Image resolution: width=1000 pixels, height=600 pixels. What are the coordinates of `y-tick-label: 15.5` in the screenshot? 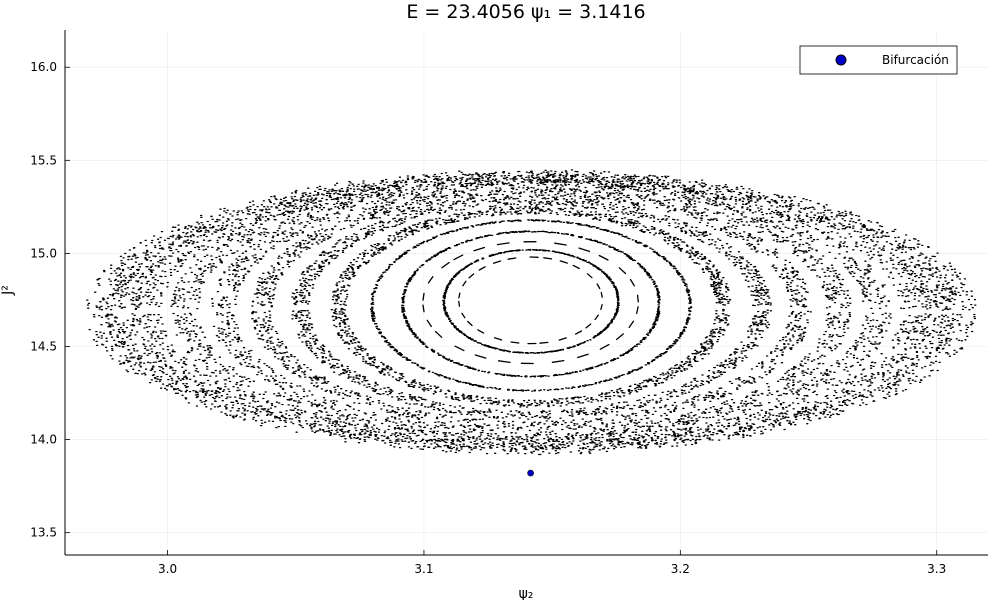 It's located at (43, 160).